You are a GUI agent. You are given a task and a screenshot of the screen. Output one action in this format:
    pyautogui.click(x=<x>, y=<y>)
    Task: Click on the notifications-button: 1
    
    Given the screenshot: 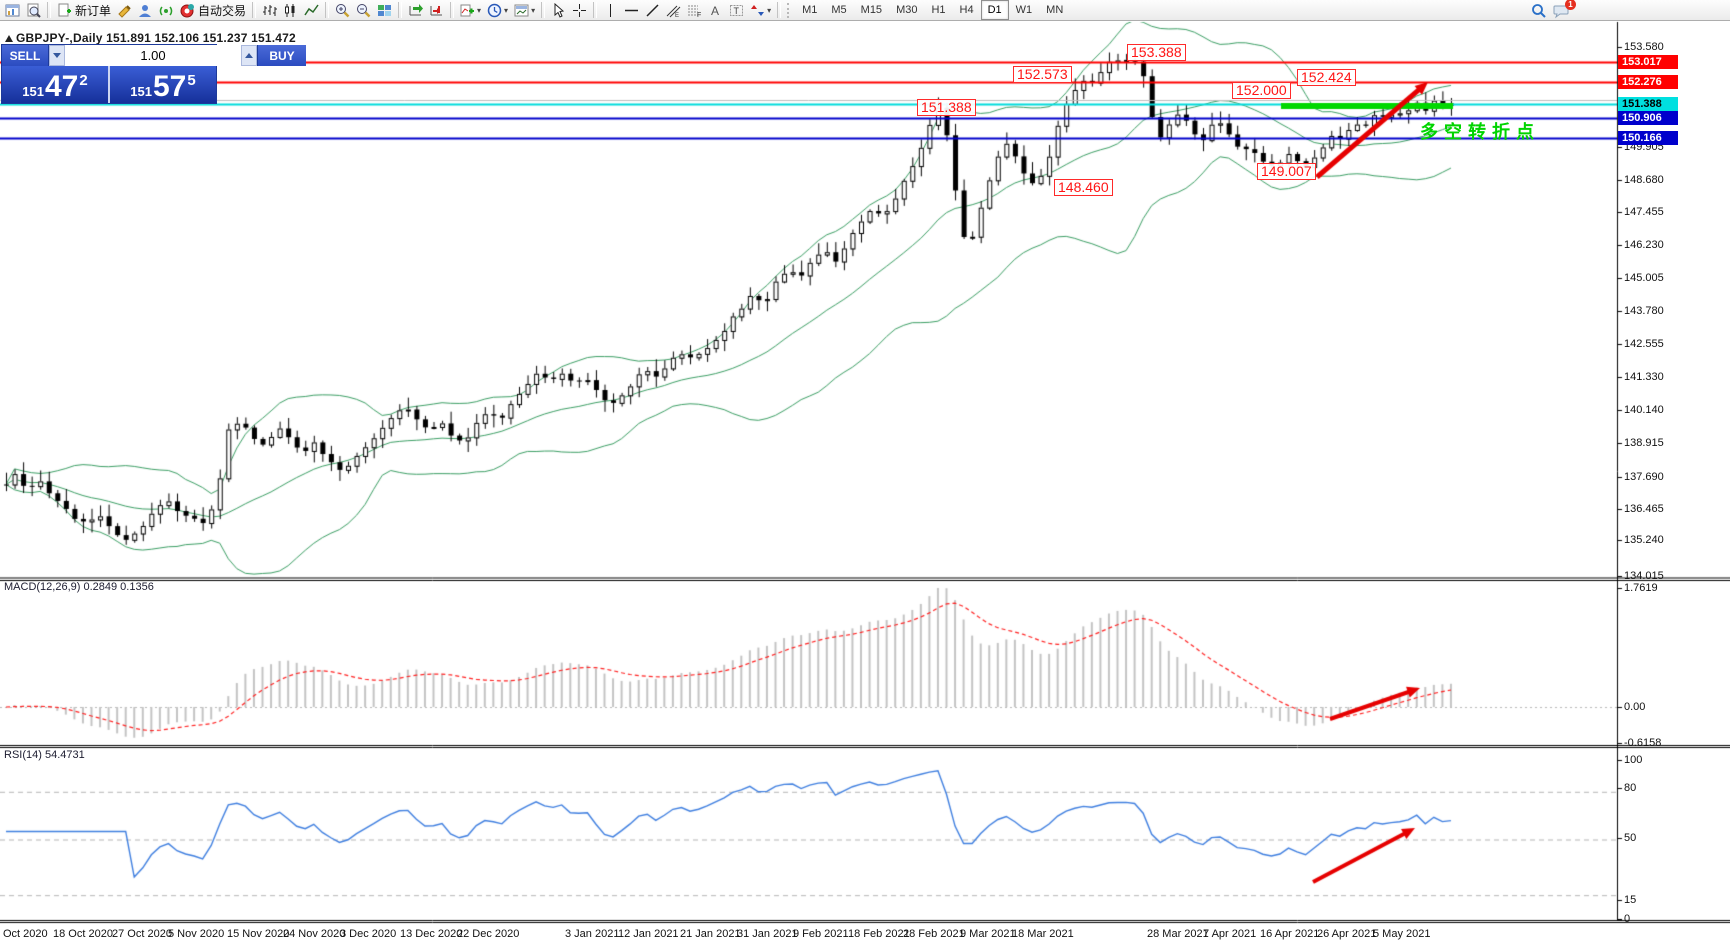 What is the action you would take?
    pyautogui.click(x=1563, y=10)
    